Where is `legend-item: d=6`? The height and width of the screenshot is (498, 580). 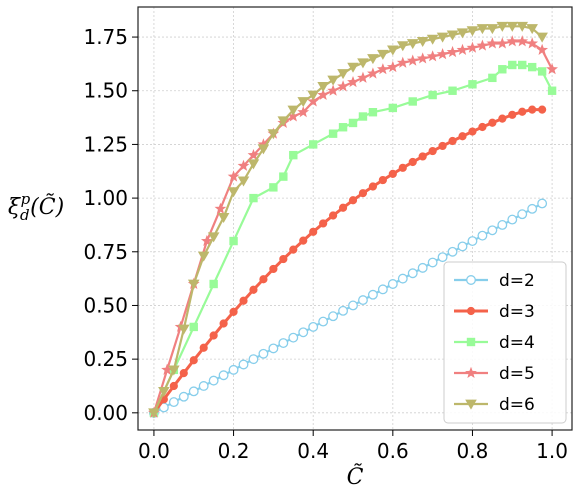 legend-item: d=6 is located at coordinates (494, 405).